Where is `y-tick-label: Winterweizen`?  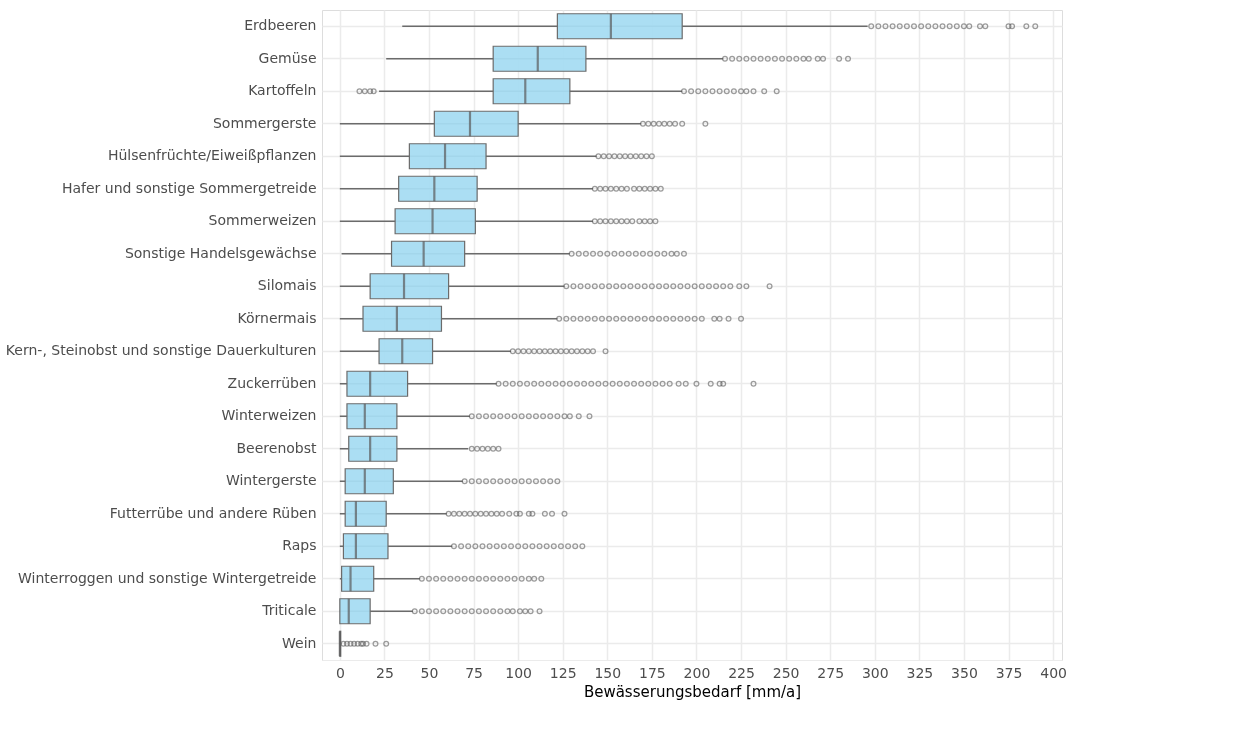 y-tick-label: Winterweizen is located at coordinates (269, 415).